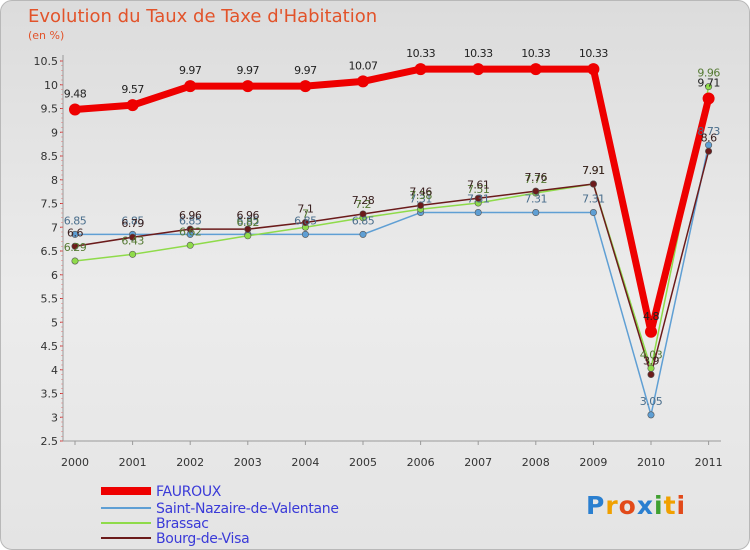 The image size is (750, 550). Describe the element at coordinates (363, 204) in the screenshot. I see `data-label: 7.2` at that location.